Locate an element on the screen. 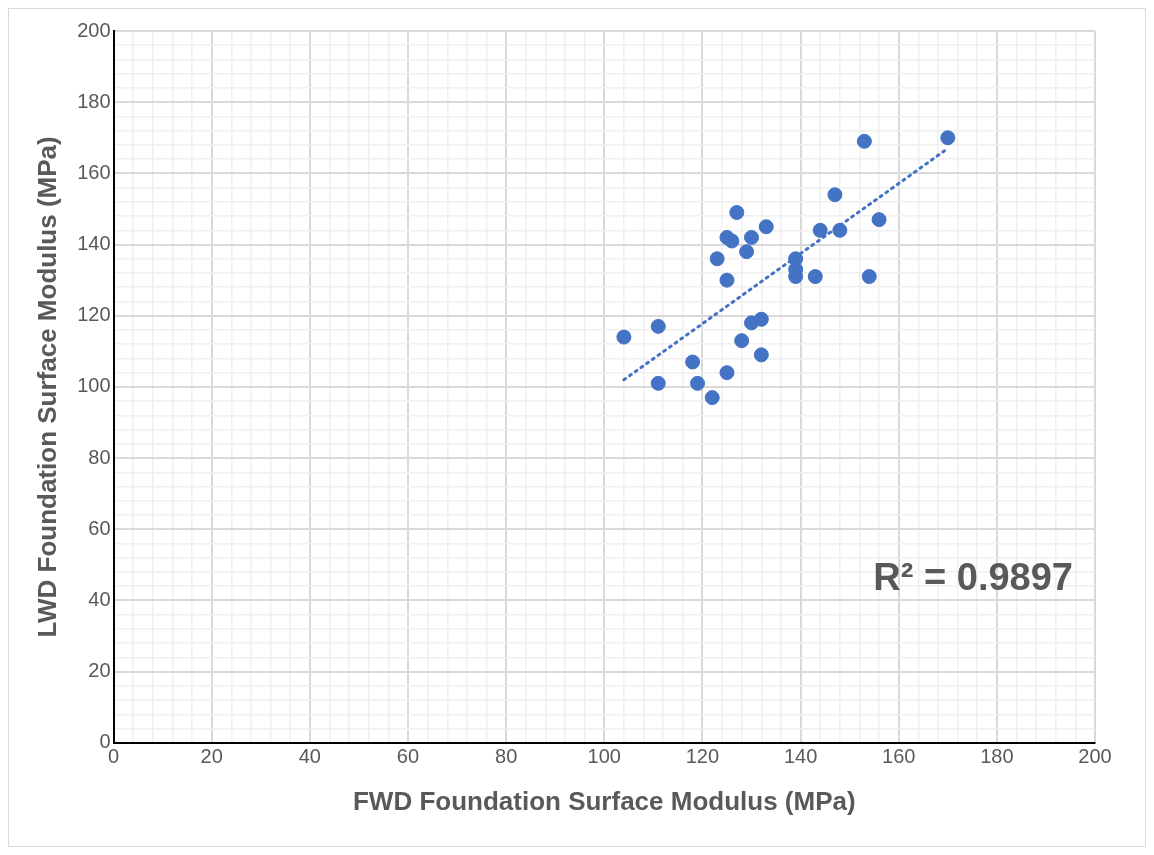 This screenshot has width=1154, height=855. x-tick-label: 60 is located at coordinates (408, 756).